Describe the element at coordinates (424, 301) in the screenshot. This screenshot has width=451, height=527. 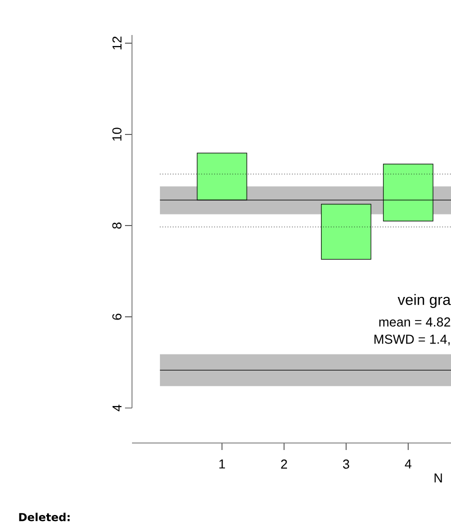
I see `annotation: vein gra` at that location.